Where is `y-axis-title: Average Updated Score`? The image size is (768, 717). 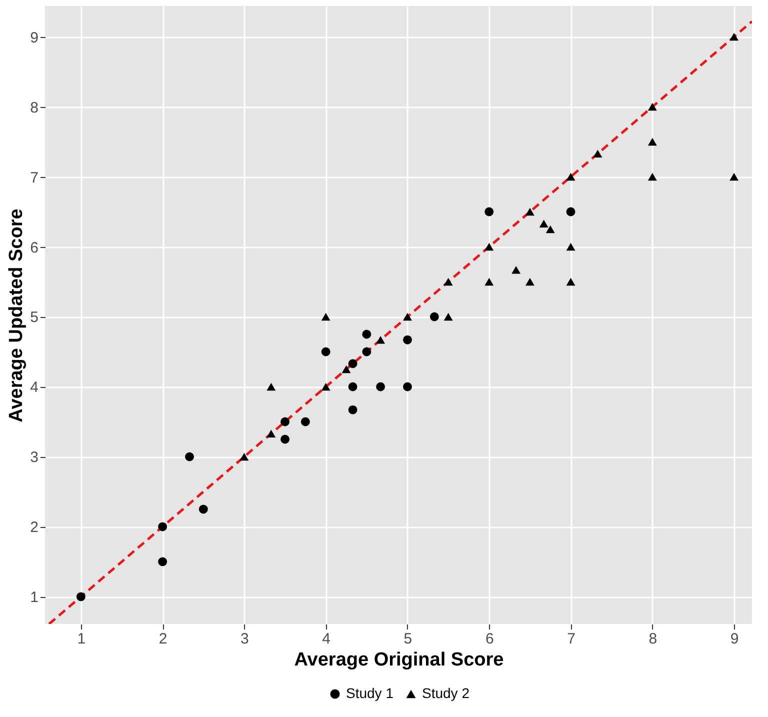
y-axis-title: Average Updated Score is located at coordinates (17, 315).